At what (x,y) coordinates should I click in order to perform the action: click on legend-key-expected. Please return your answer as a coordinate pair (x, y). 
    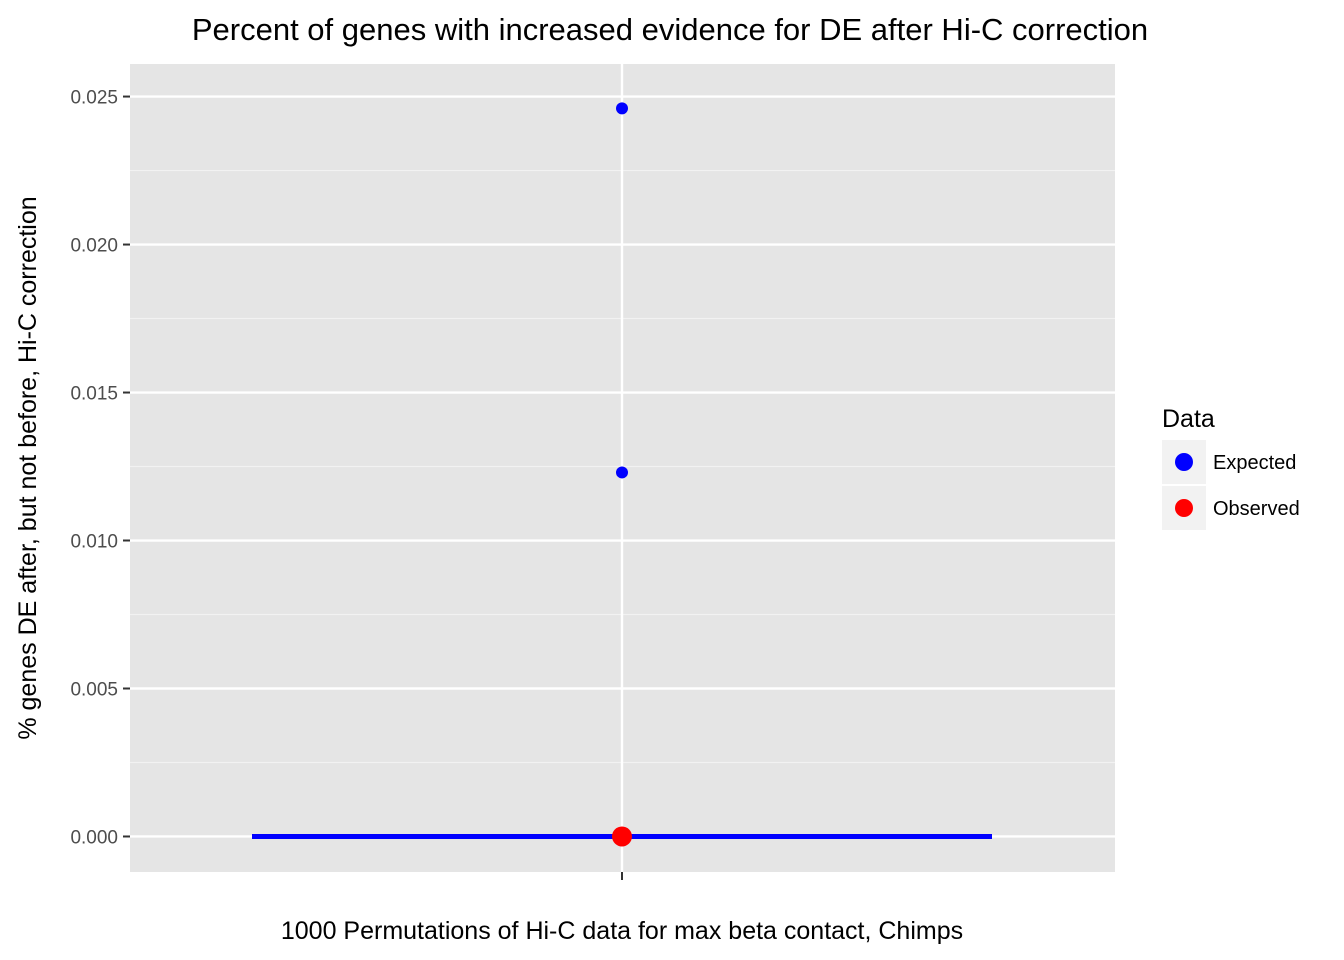
    Looking at the image, I should click on (1184, 462).